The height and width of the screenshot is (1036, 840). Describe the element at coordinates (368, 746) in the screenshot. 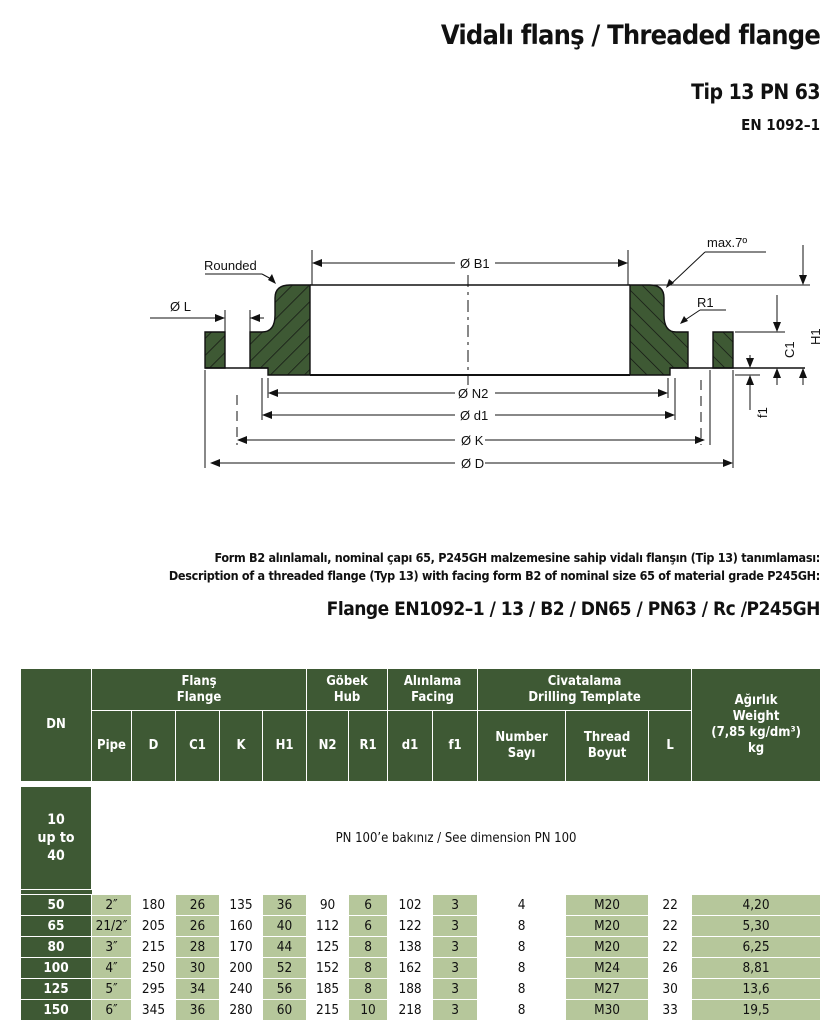

I see `header-R1: R1` at that location.